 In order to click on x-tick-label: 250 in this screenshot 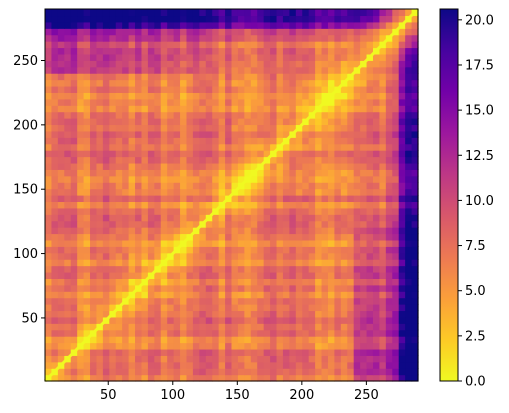, I will do `click(366, 395)`.